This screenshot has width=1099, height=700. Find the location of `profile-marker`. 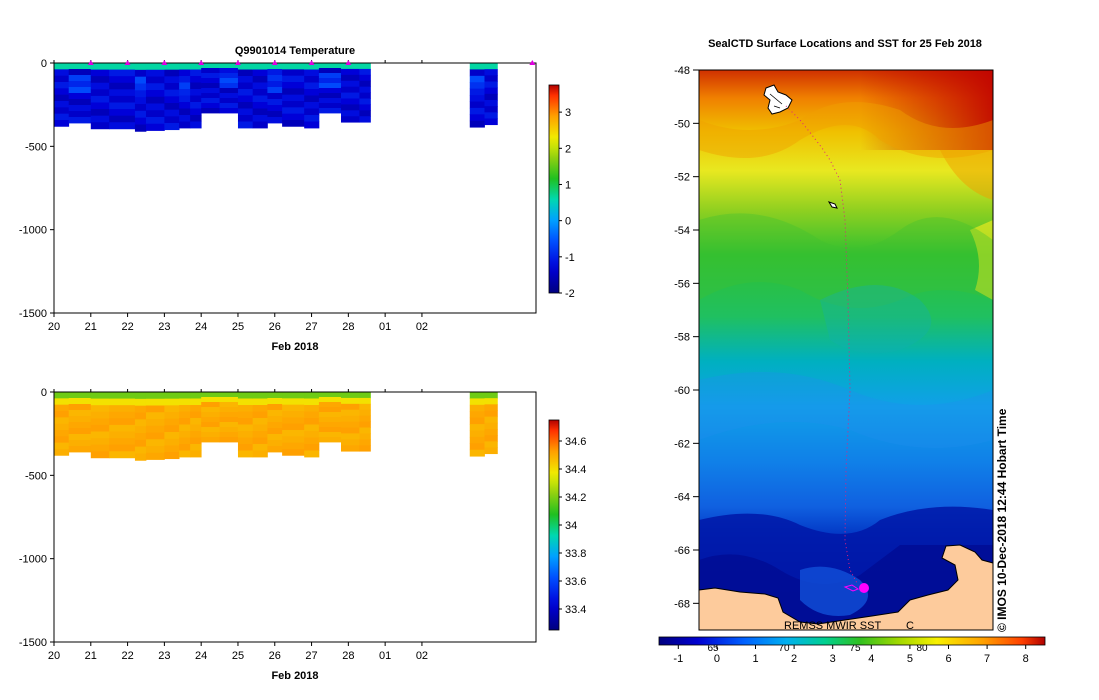

profile-marker is located at coordinates (127, 62).